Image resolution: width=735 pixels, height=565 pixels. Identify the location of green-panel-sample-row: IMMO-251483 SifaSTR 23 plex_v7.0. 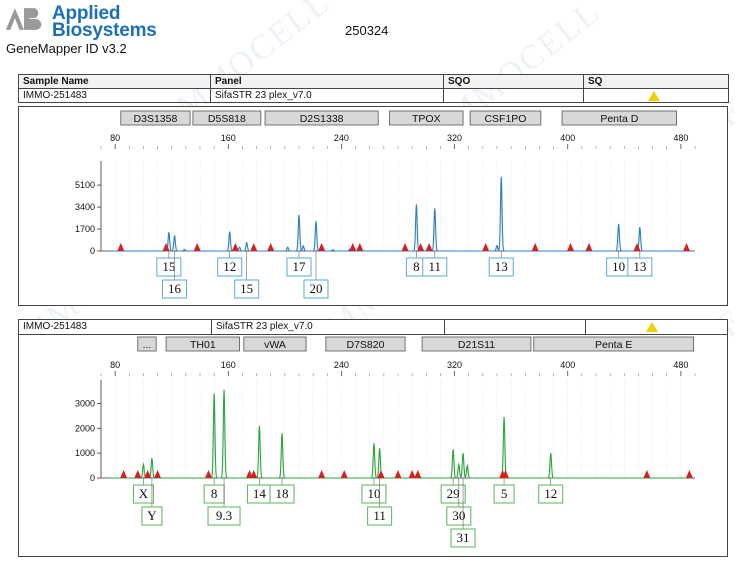
(373, 327).